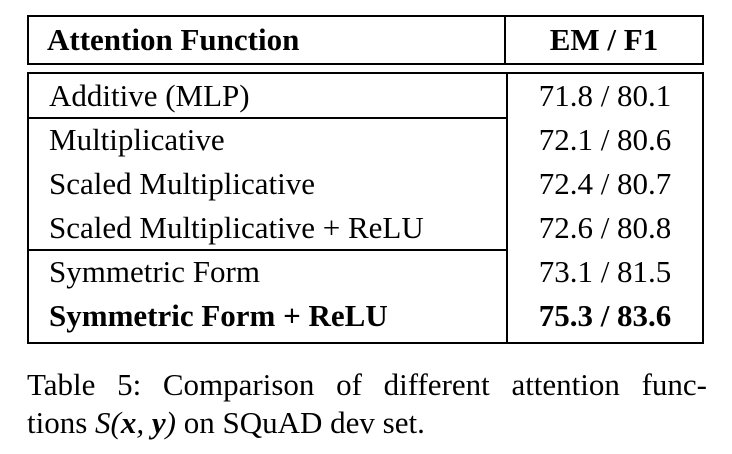 The width and height of the screenshot is (732, 454). Describe the element at coordinates (57, 422) in the screenshot. I see `caption-prefix: tions` at that location.